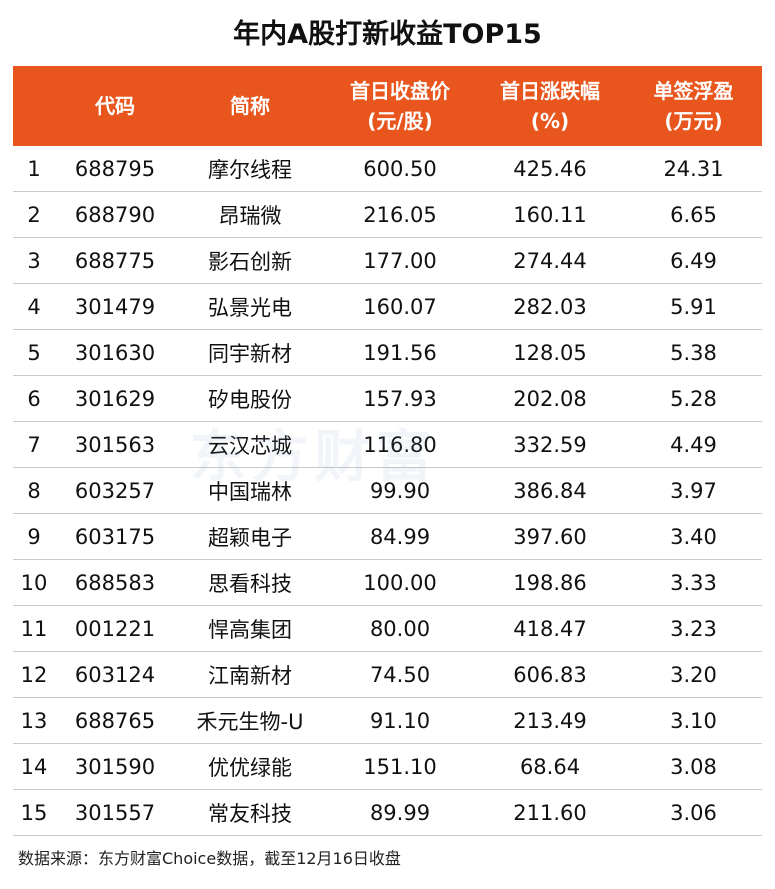 This screenshot has width=775, height=889. Describe the element at coordinates (115, 812) in the screenshot. I see `table-cell: 301557` at that location.